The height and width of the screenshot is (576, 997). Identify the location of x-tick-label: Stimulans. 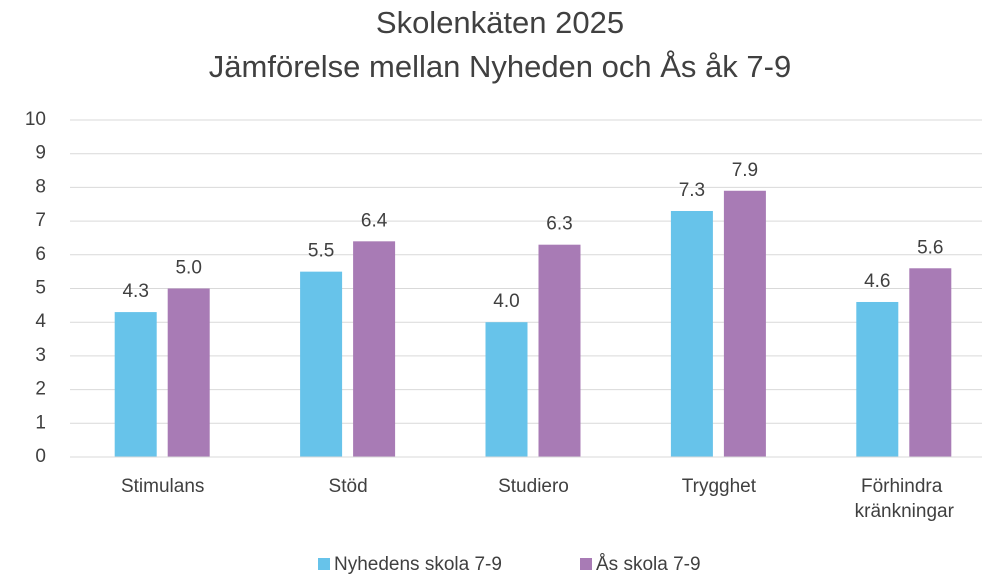
(162, 486).